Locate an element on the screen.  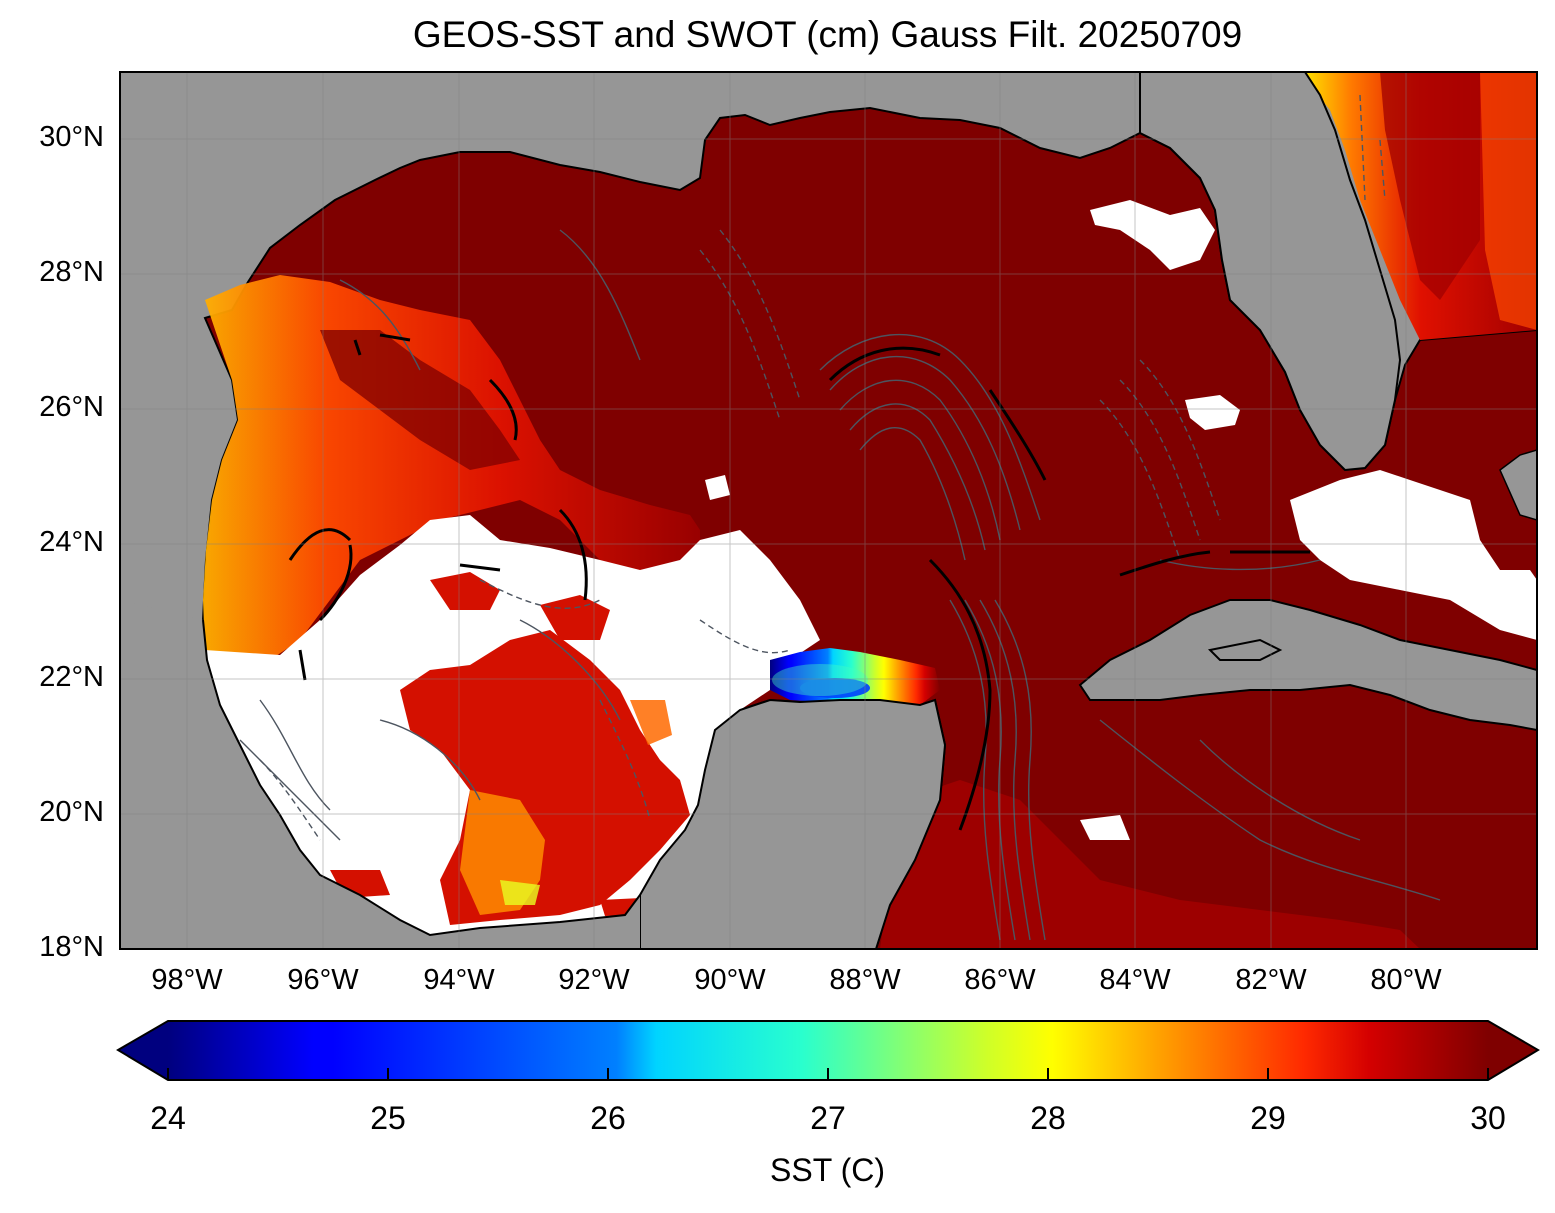
y-tick-label: 26°N is located at coordinates (71, 407).